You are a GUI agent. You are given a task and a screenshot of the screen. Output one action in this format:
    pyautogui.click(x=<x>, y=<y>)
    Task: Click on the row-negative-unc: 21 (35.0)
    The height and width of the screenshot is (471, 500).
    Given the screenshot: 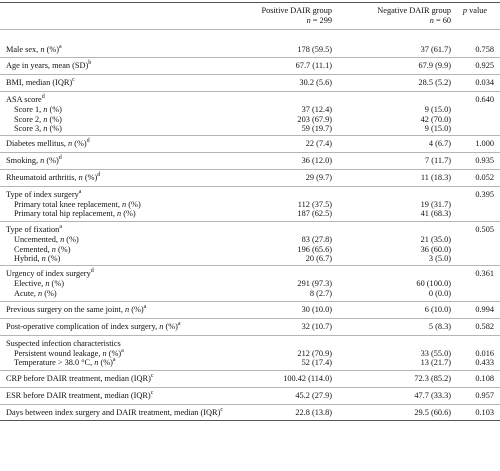 What is the action you would take?
    pyautogui.click(x=435, y=239)
    